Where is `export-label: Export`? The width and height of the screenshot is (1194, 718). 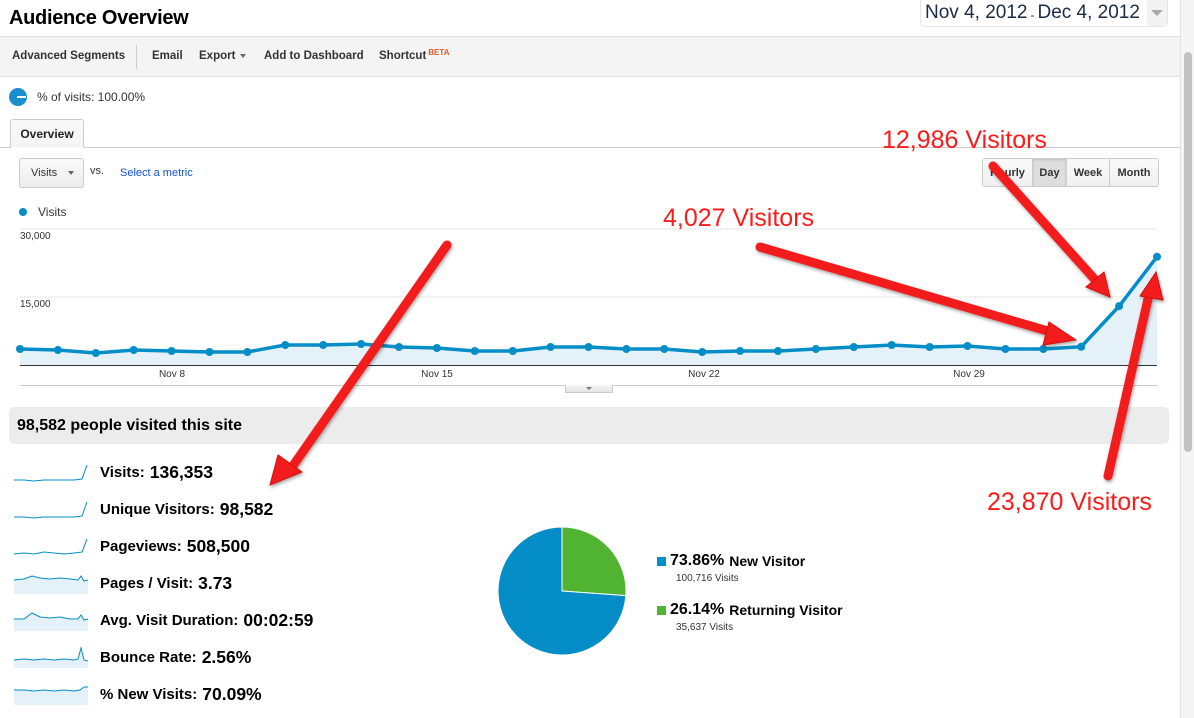 export-label: Export is located at coordinates (217, 56).